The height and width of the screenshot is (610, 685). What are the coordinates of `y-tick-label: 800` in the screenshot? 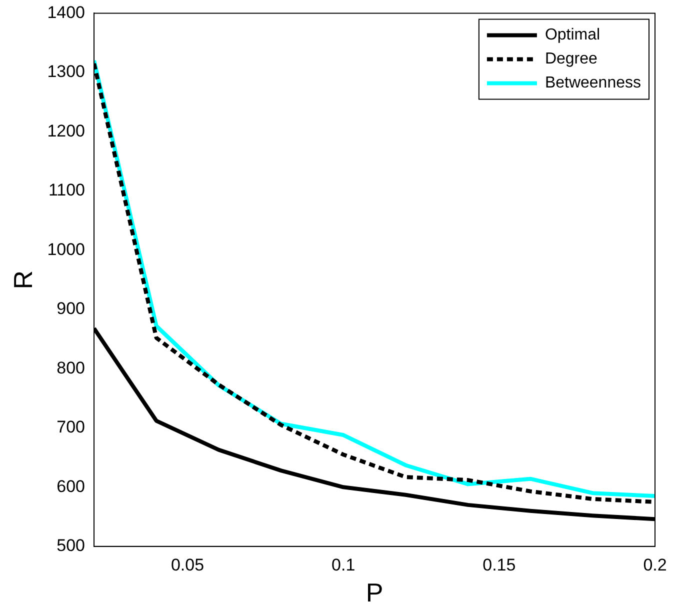 It's located at (71, 368).